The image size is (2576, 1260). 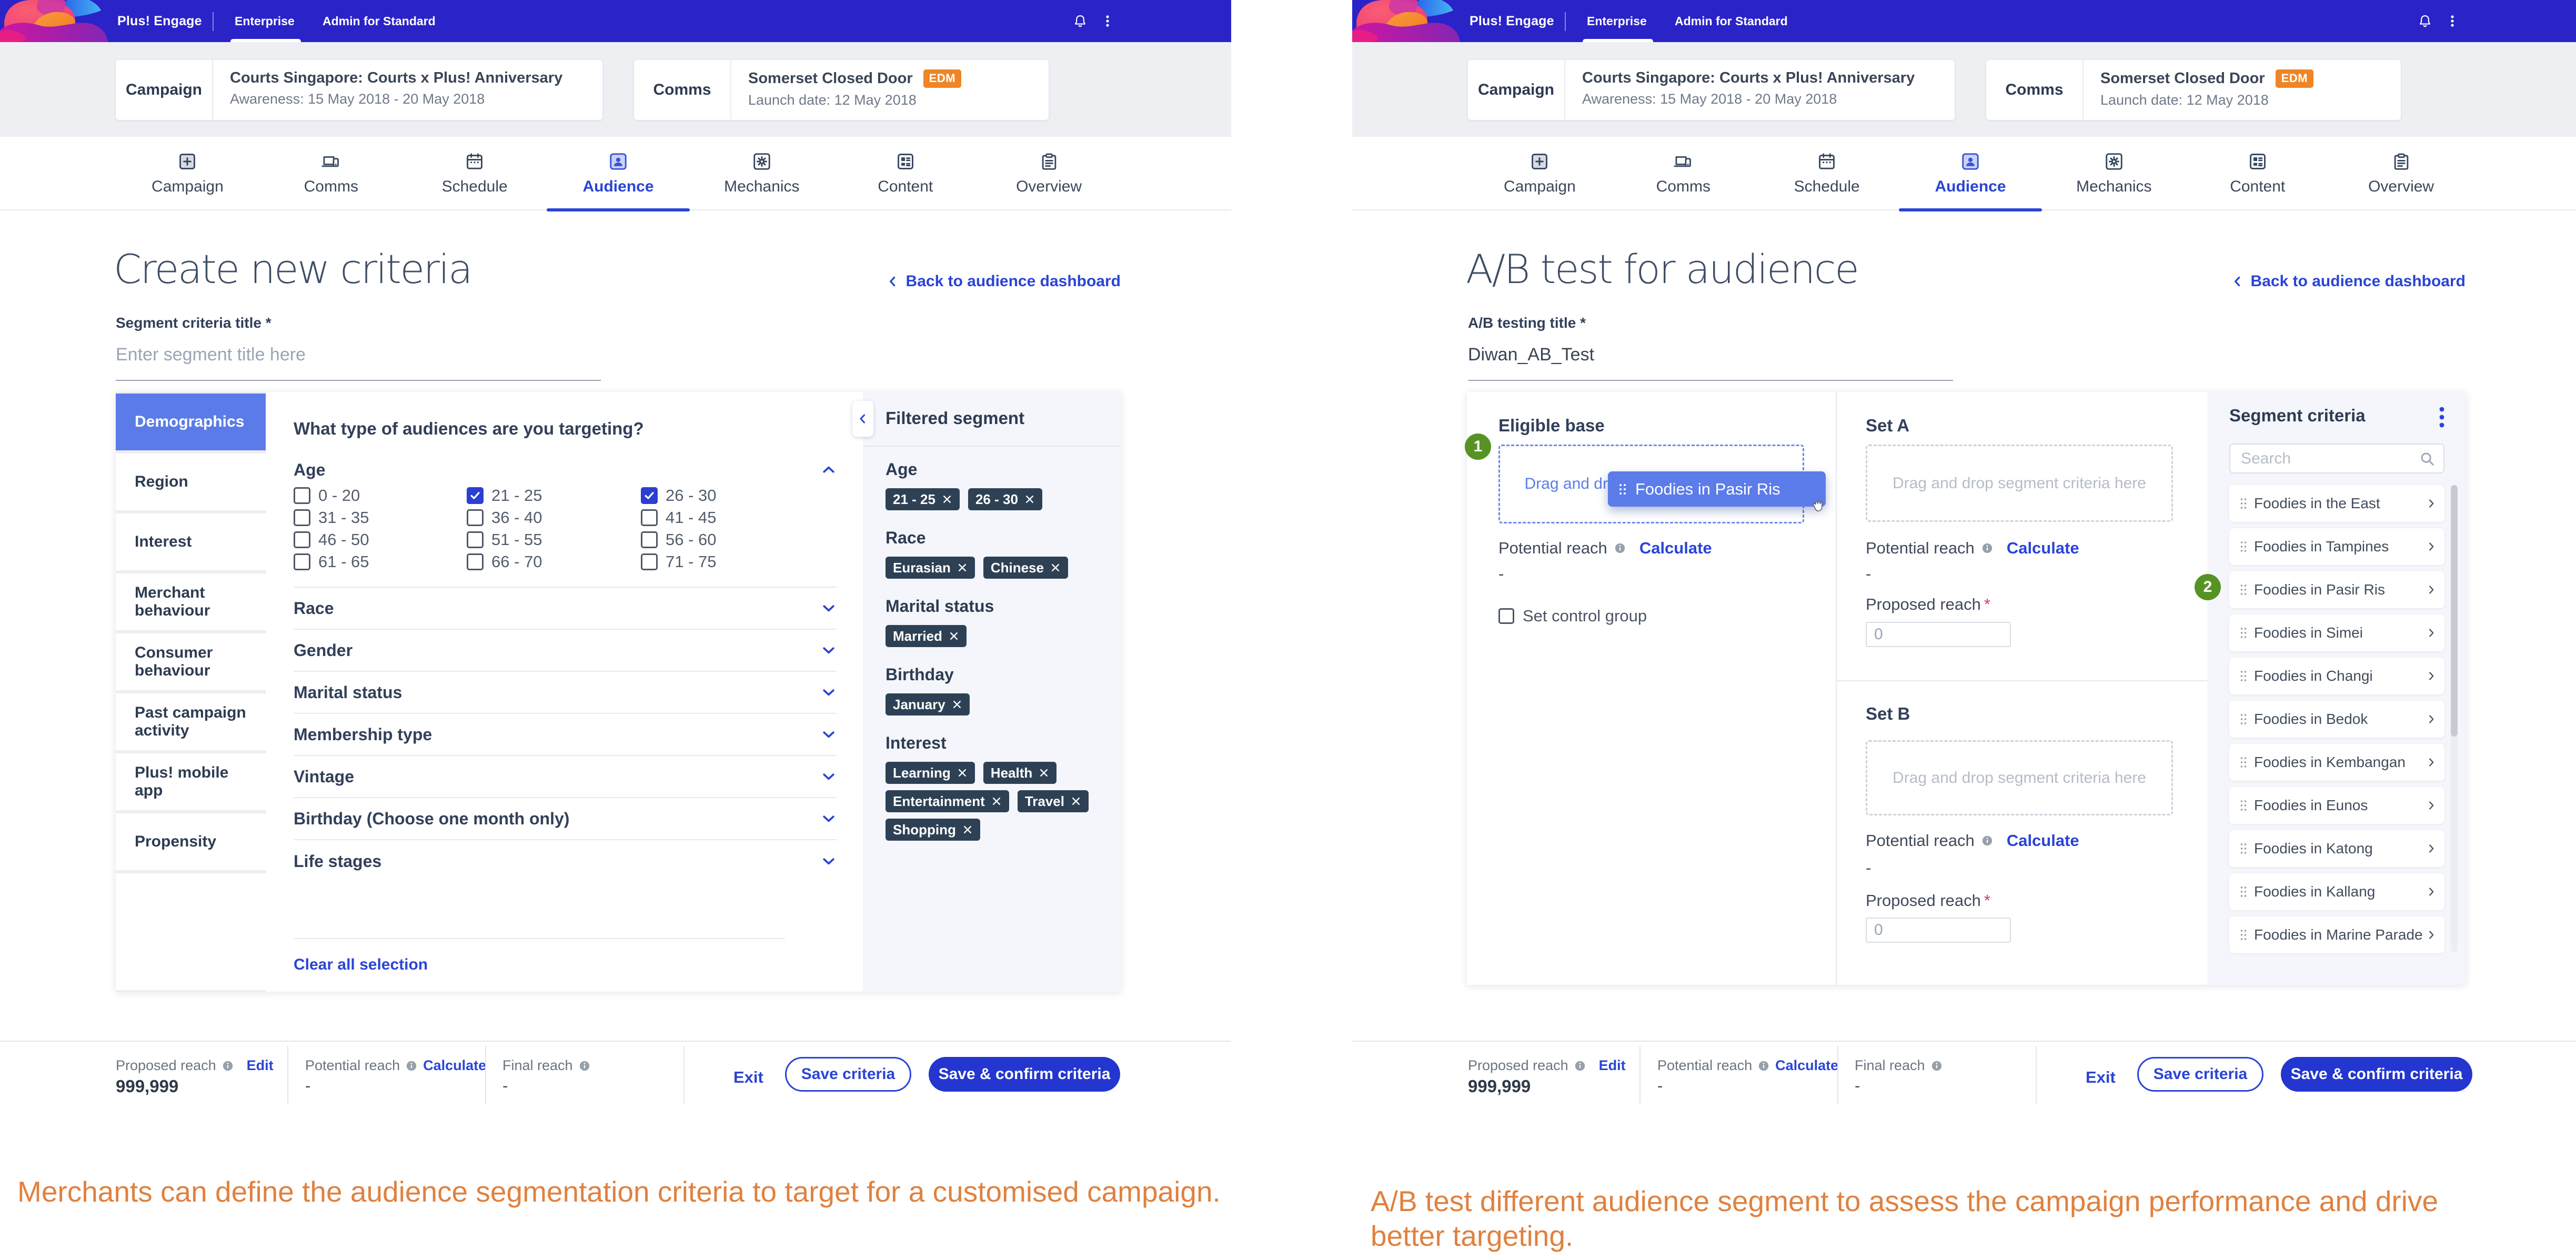 I want to click on chevron-up-icon, so click(x=829, y=470).